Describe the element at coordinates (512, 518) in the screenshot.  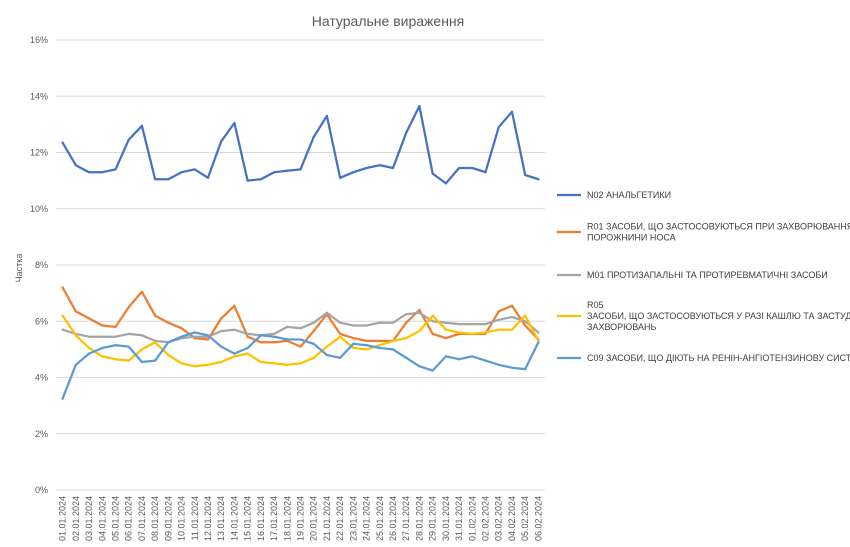
I see `x-tick-label: 04.02.2024` at that location.